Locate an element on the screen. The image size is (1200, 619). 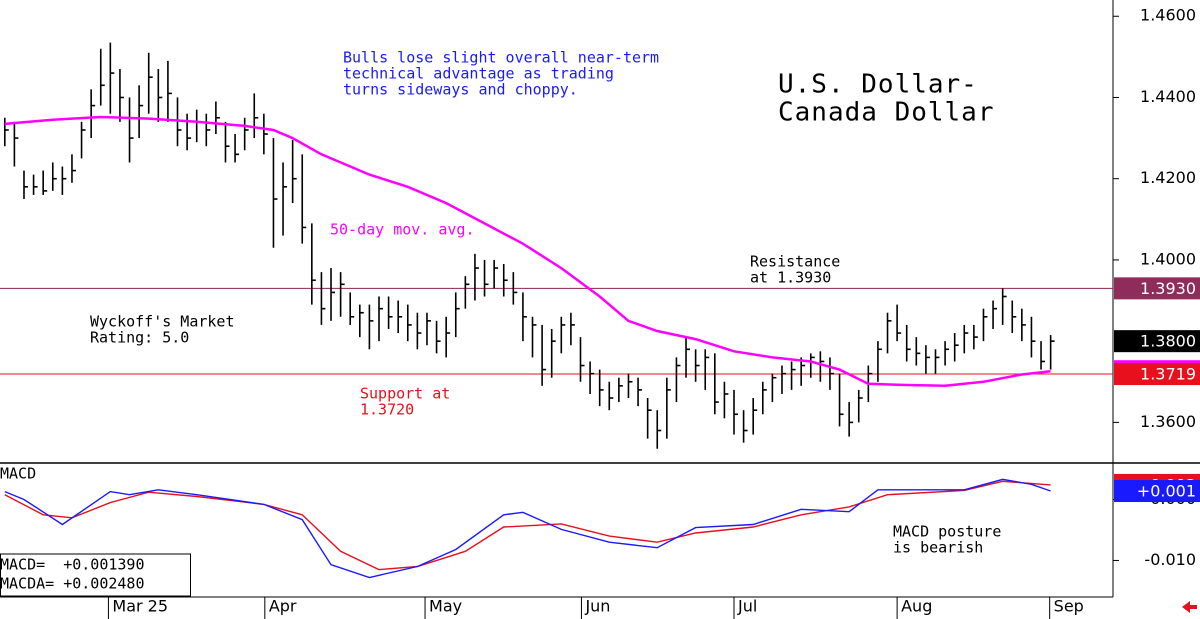
level-label: 1.3719 is located at coordinates (1168, 374).